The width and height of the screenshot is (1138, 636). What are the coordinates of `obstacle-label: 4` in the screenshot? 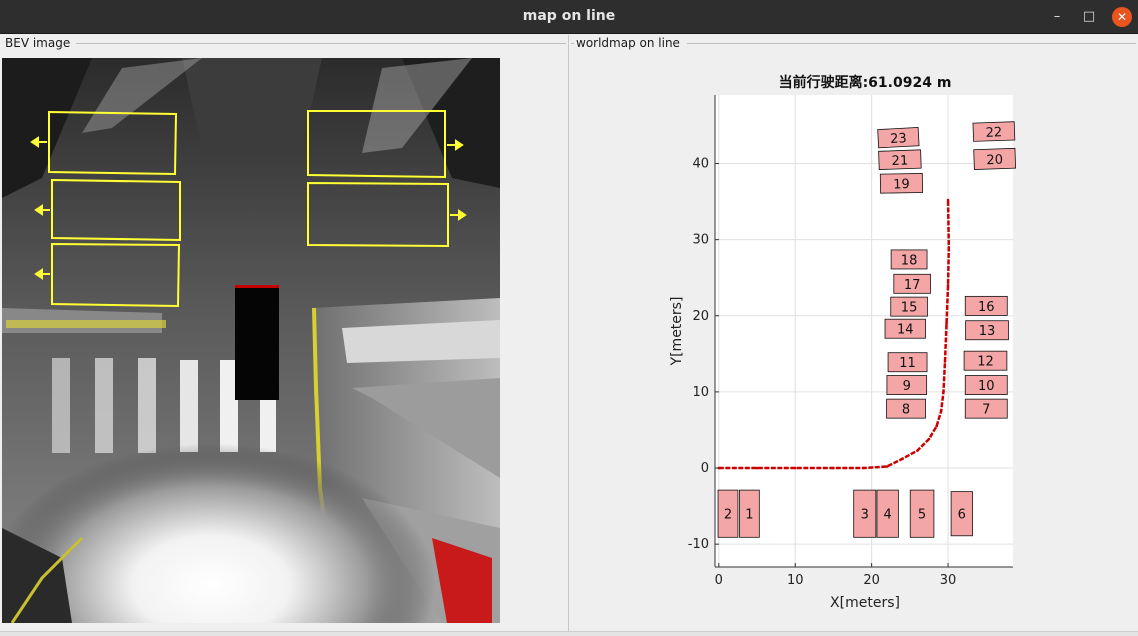 It's located at (888, 515).